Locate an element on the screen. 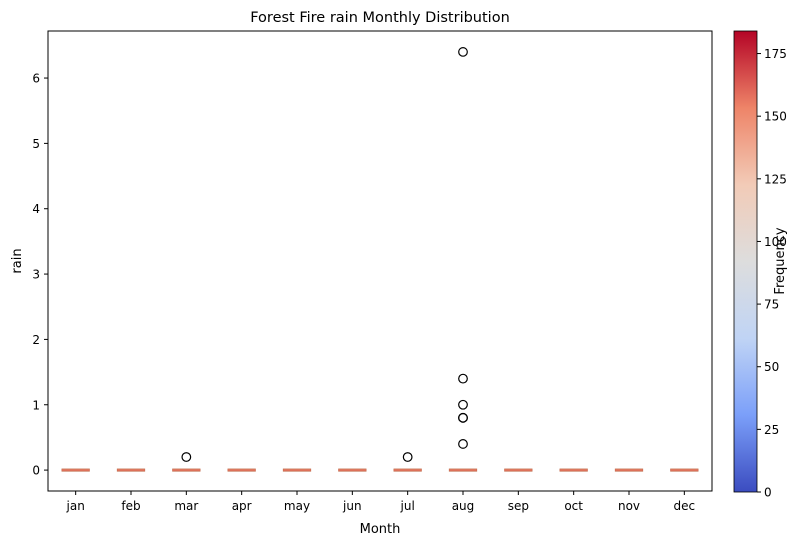  x-tick-label: sep is located at coordinates (518, 506).